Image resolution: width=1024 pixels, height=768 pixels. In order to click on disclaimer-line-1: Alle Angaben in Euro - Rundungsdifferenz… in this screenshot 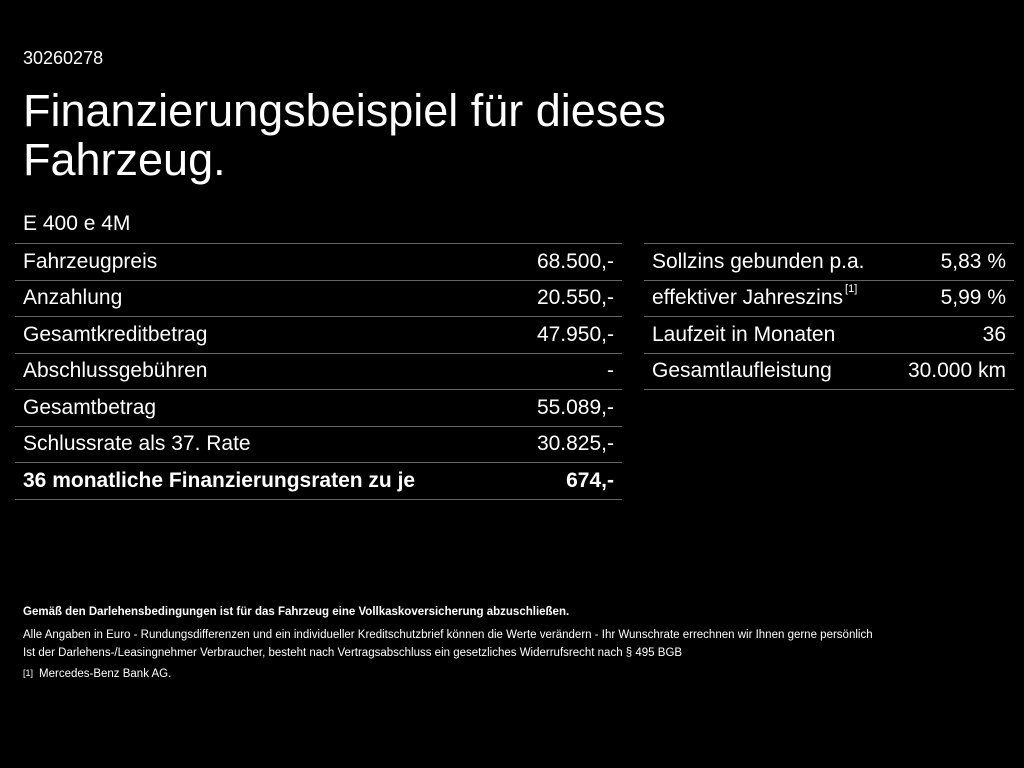, I will do `click(448, 635)`.